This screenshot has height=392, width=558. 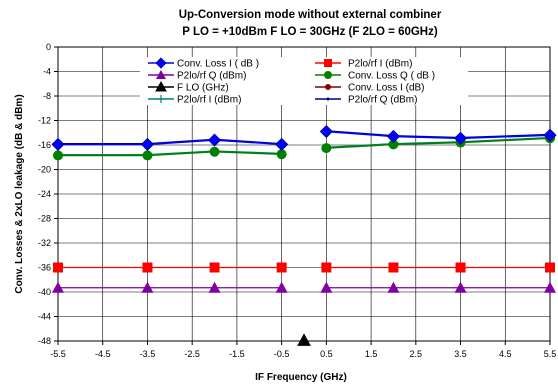 I want to click on y-tick-label: -20, so click(x=44, y=170).